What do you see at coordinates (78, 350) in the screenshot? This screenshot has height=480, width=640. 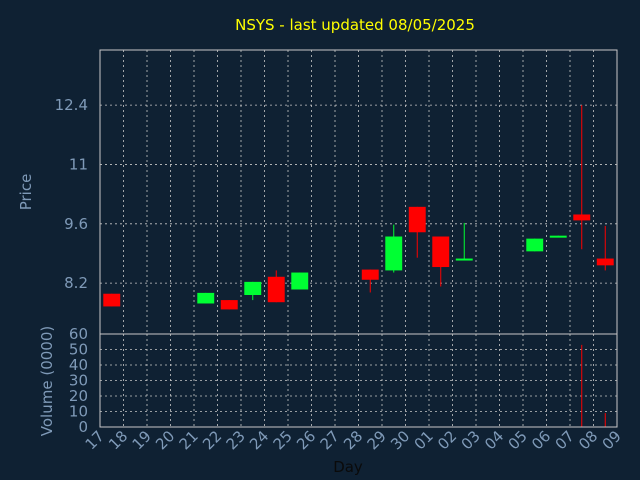 I see `volume-tick-label: 50` at bounding box center [78, 350].